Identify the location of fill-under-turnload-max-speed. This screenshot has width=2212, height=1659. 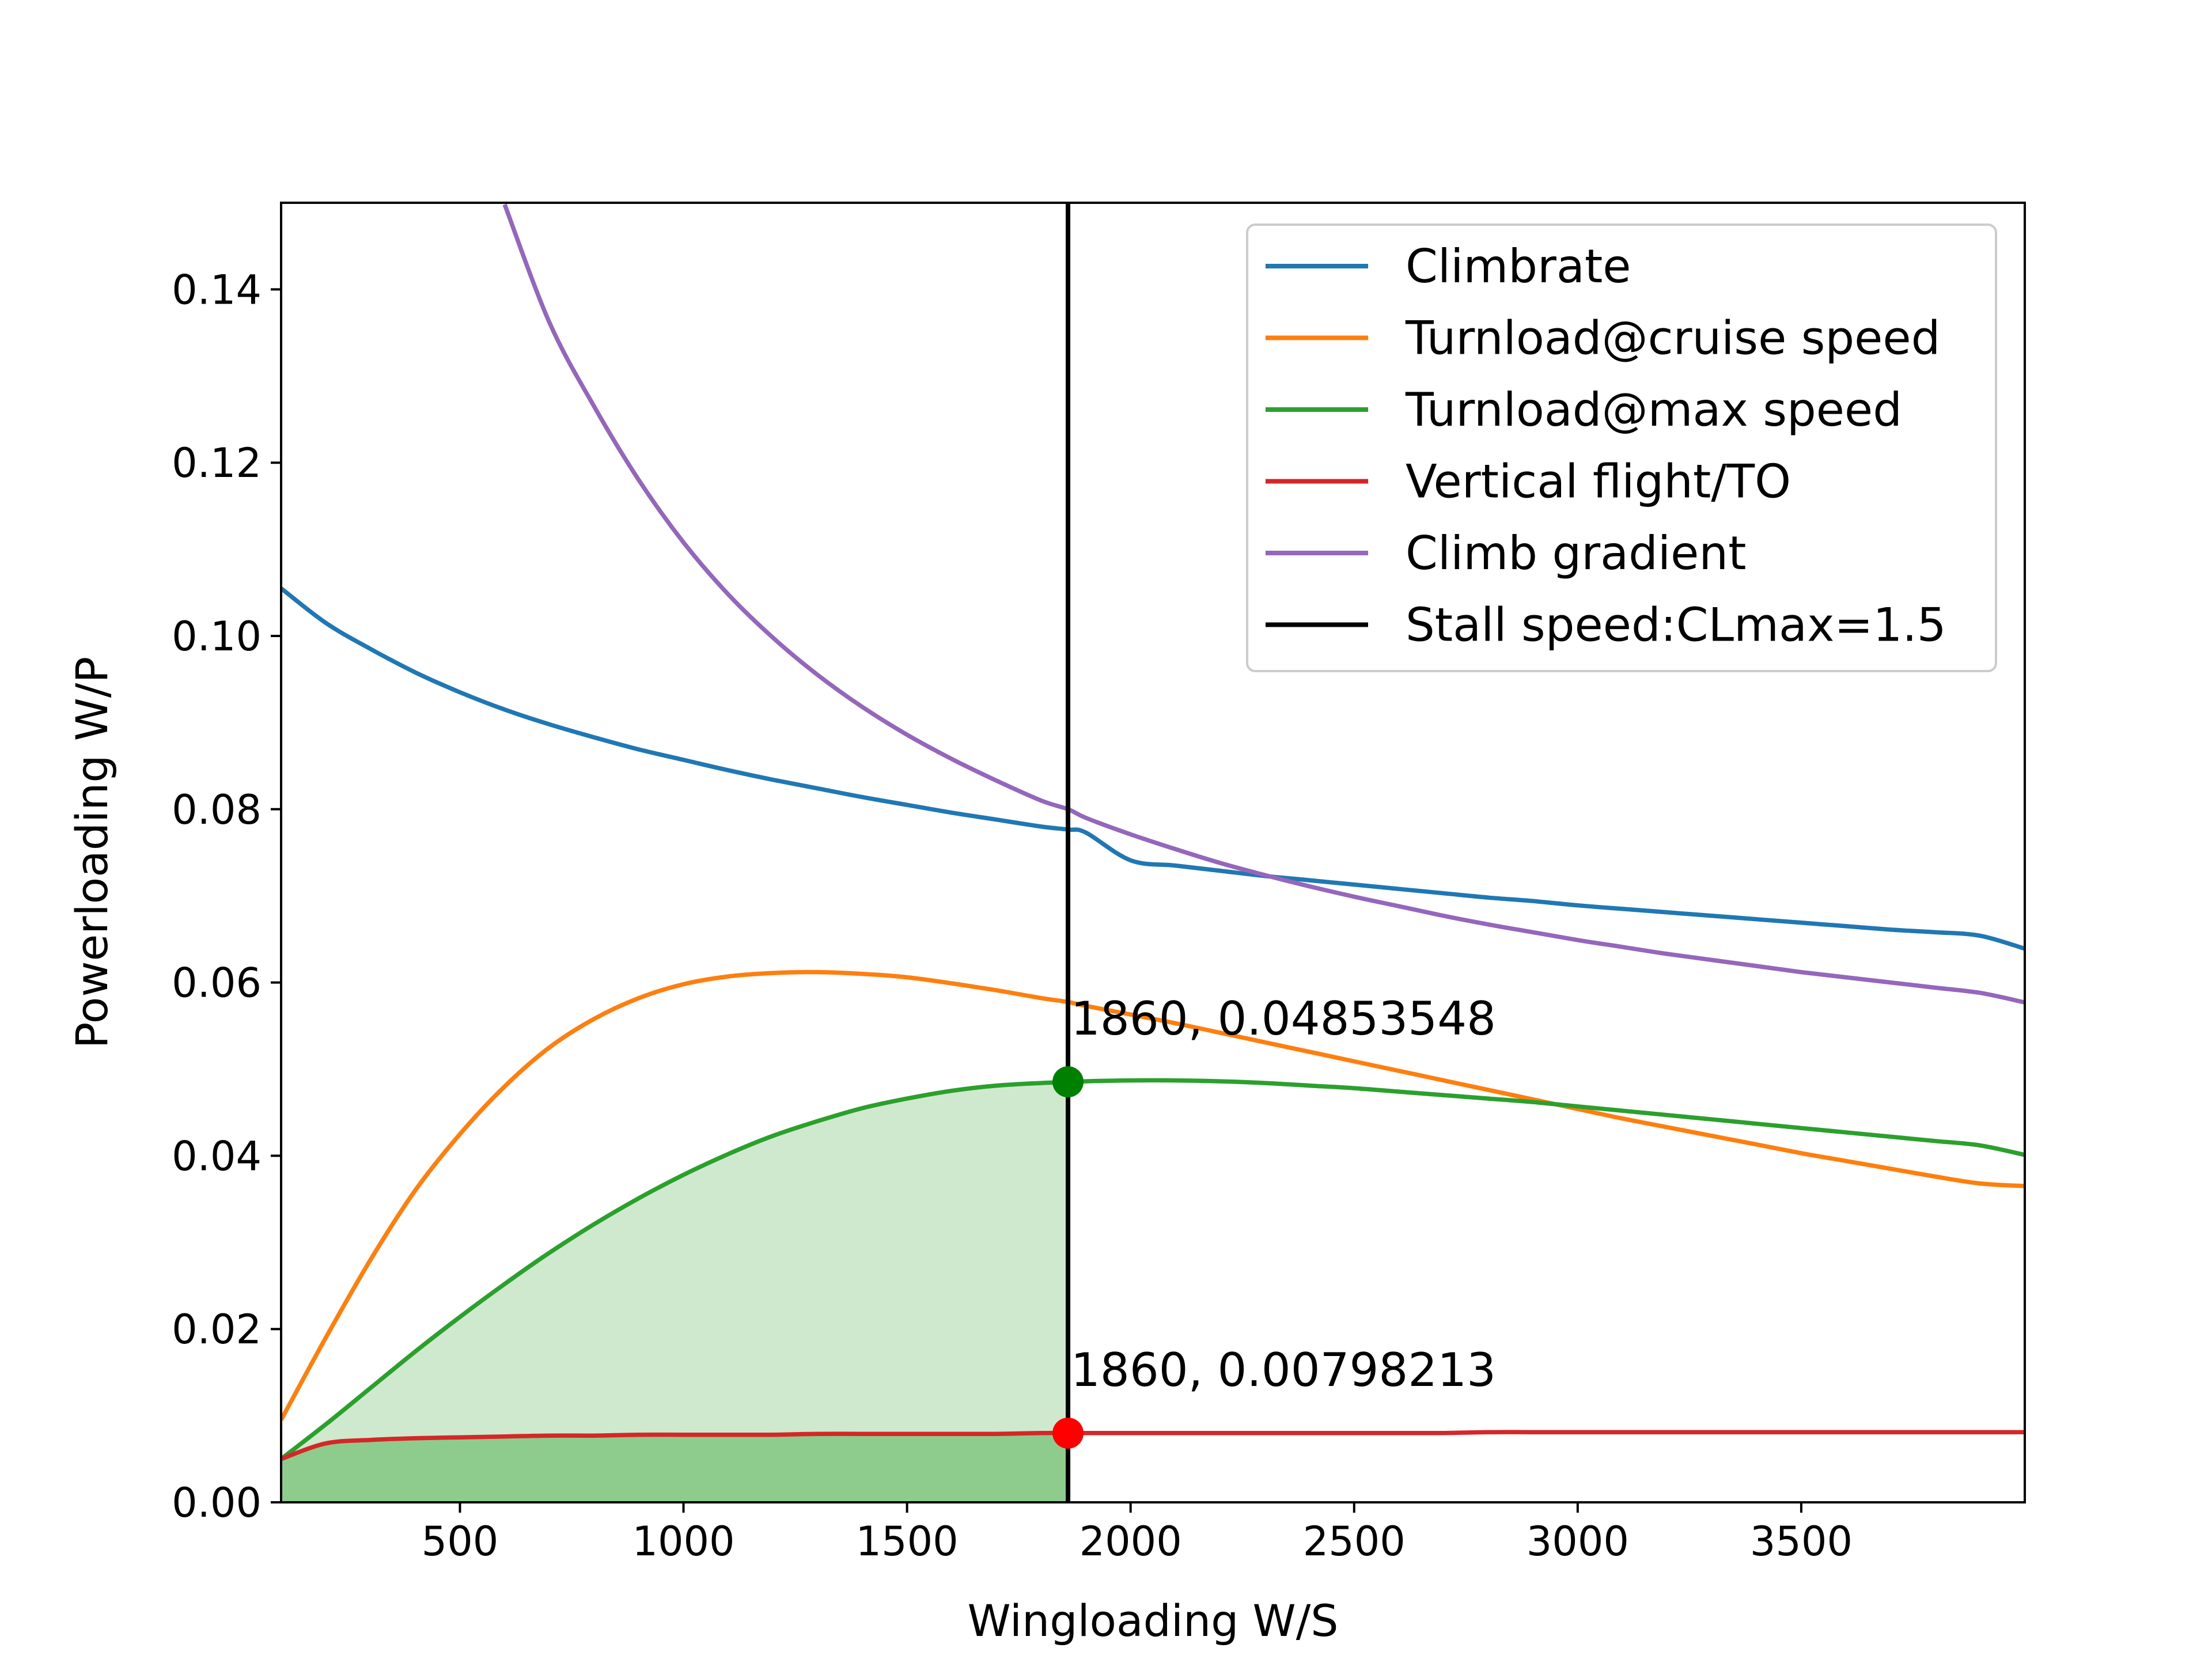
(674, 1292).